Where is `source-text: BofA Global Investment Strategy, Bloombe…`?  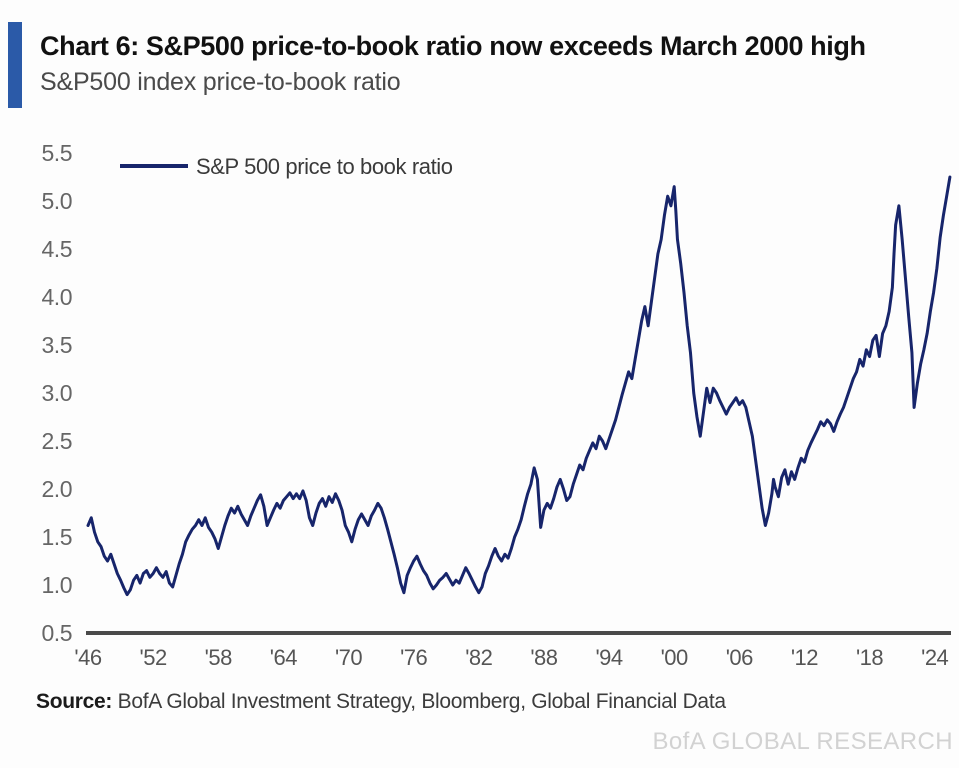
source-text: BofA Global Investment Strategy, Bloombe… is located at coordinates (419, 701).